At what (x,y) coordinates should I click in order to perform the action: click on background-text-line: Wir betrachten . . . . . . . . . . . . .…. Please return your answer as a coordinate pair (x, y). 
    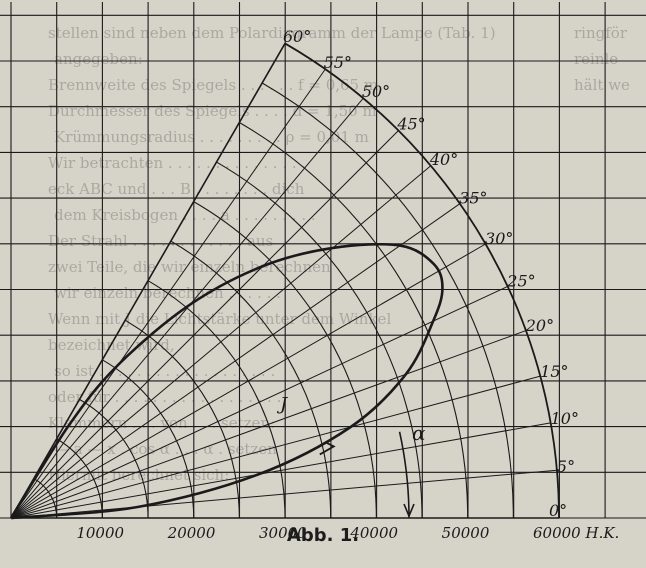
    Looking at the image, I should click on (177, 163).